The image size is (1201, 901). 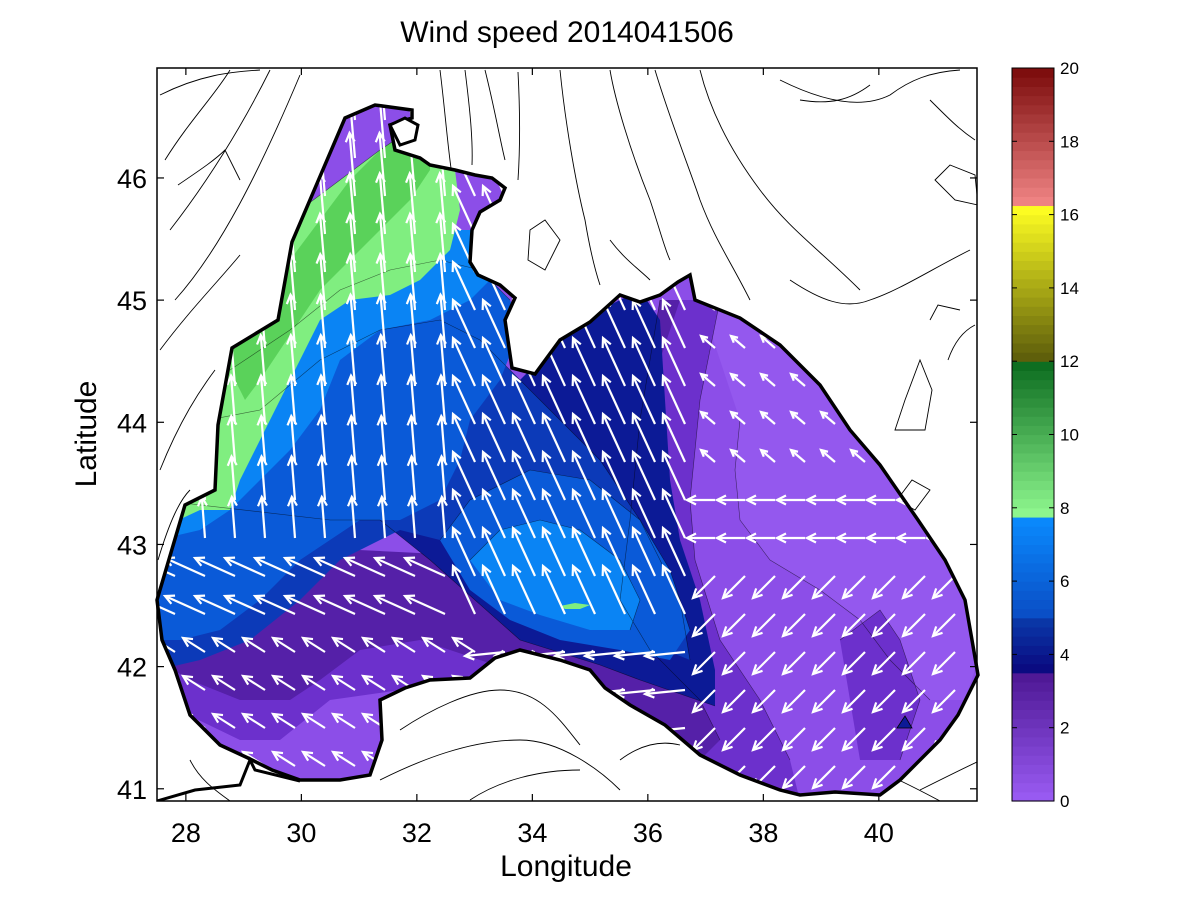 I want to click on x-tick-label: 40, so click(x=879, y=833).